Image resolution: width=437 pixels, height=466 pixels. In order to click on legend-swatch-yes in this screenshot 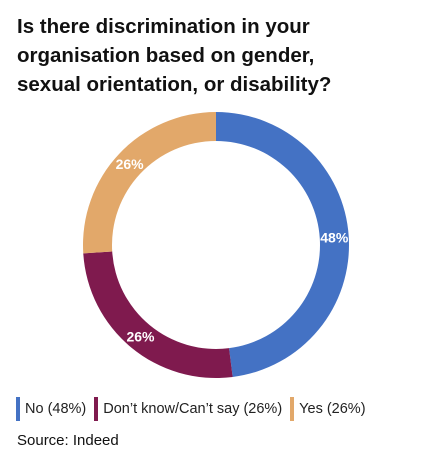, I will do `click(292, 409)`.